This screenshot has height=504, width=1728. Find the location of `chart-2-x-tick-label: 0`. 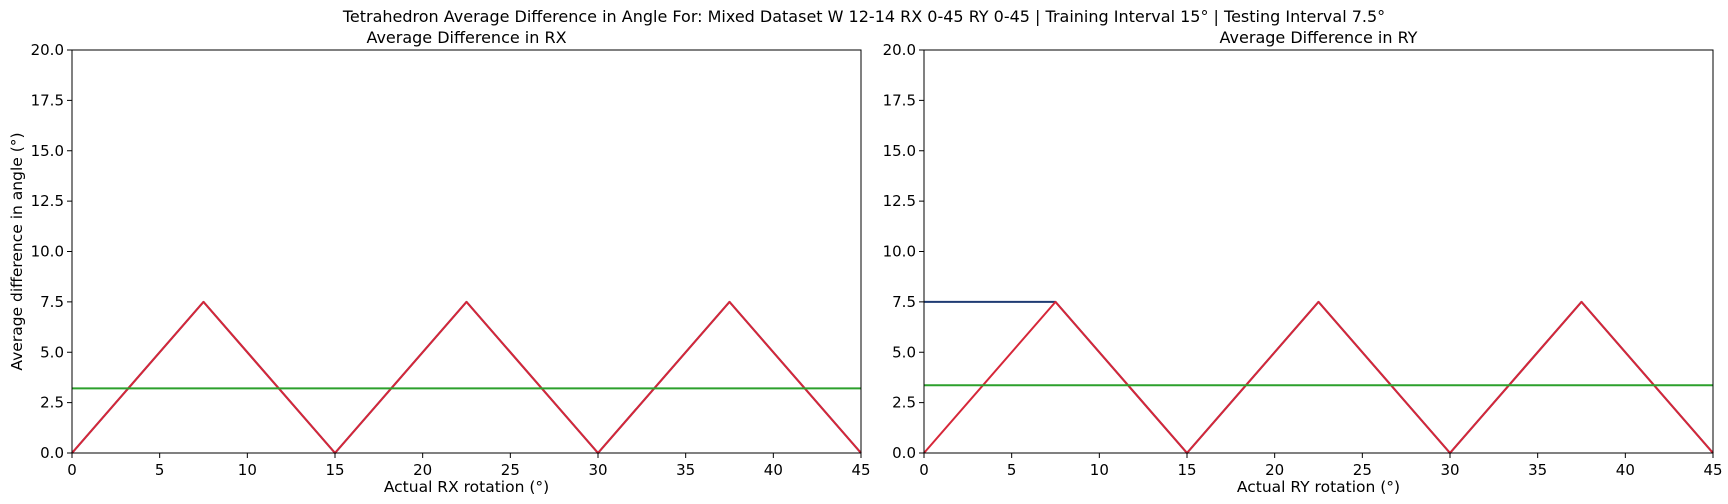

chart-2-x-tick-label: 0 is located at coordinates (924, 470).